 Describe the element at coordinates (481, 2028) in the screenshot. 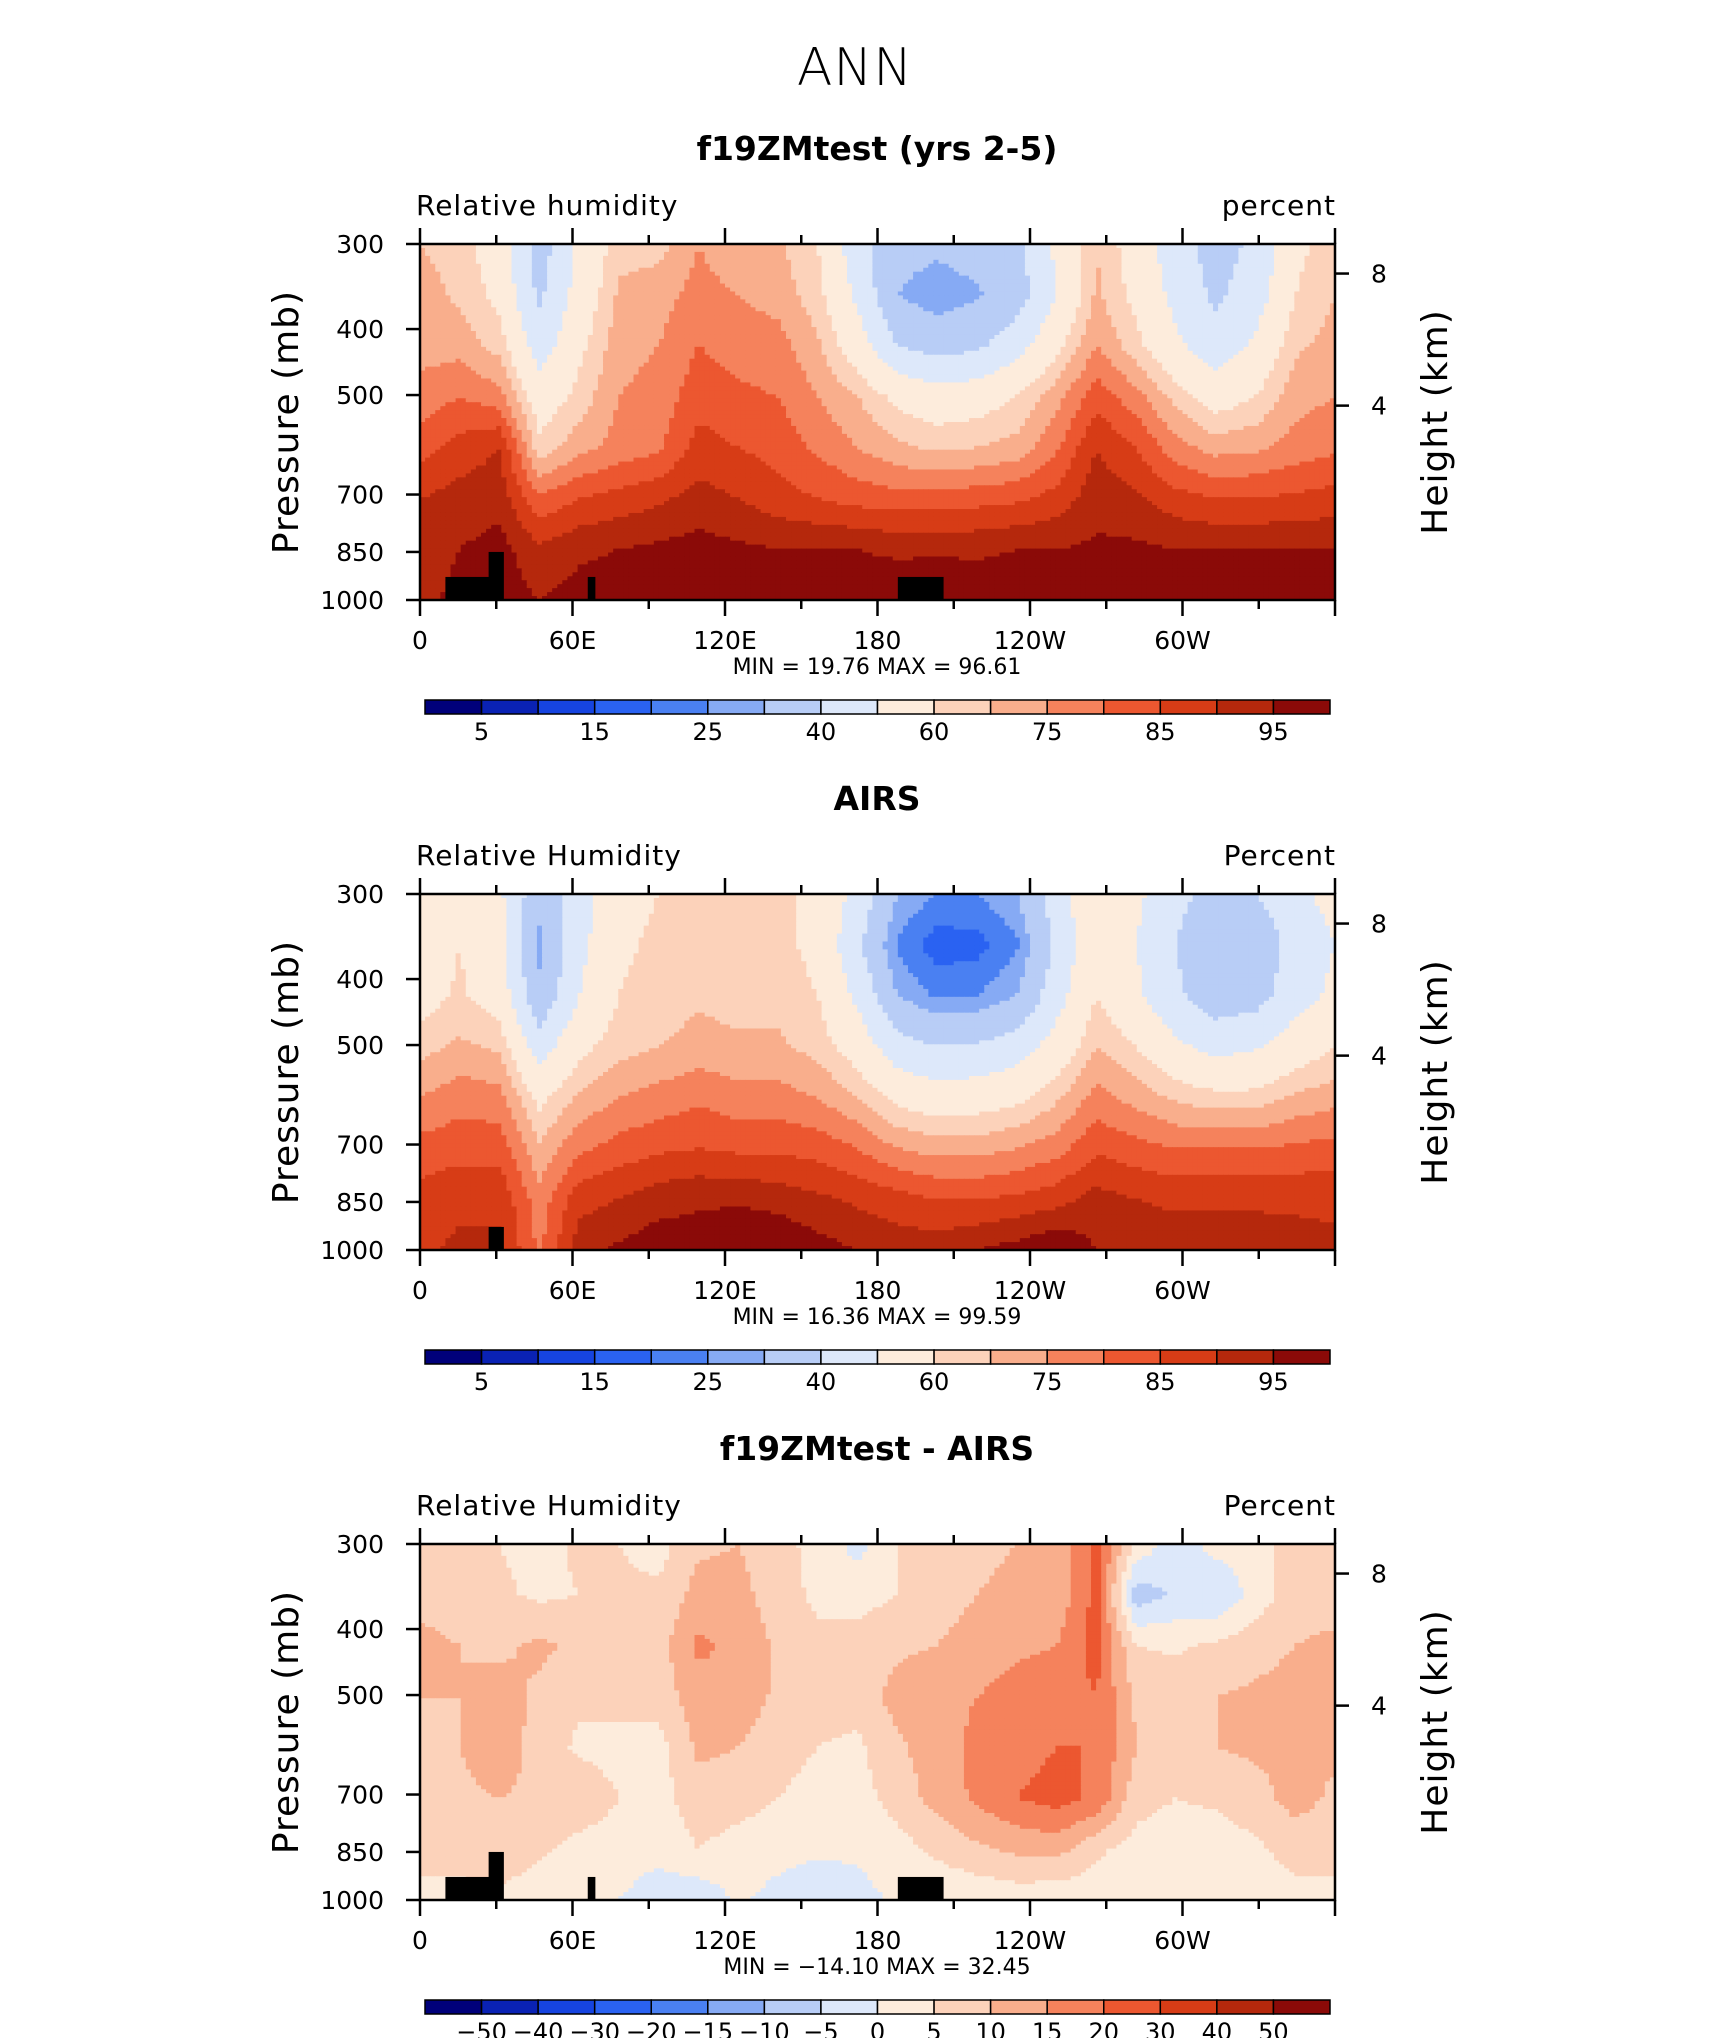

I see `colorbar-label: −50` at that location.